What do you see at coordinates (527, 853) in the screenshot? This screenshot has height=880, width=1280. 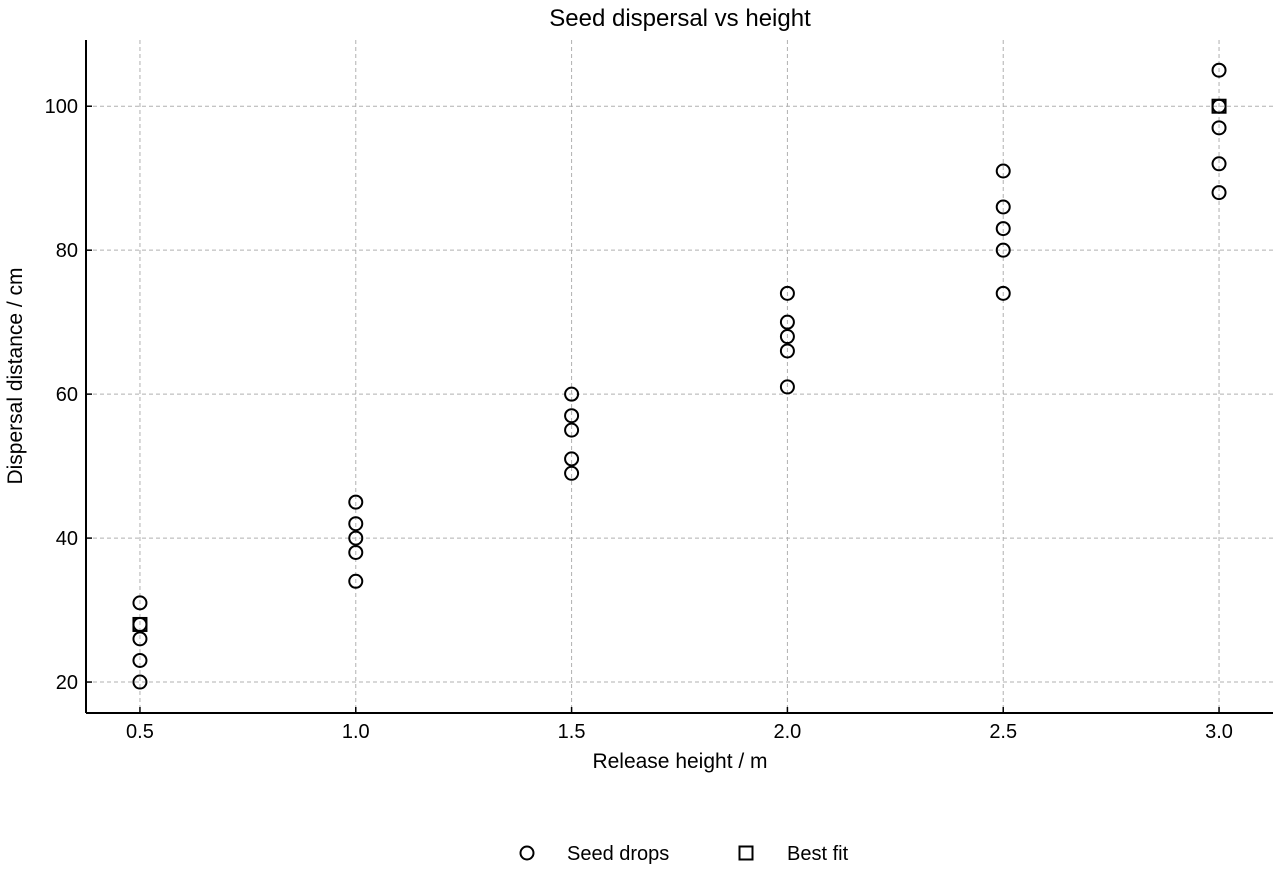 I see `legend-marker-circle` at bounding box center [527, 853].